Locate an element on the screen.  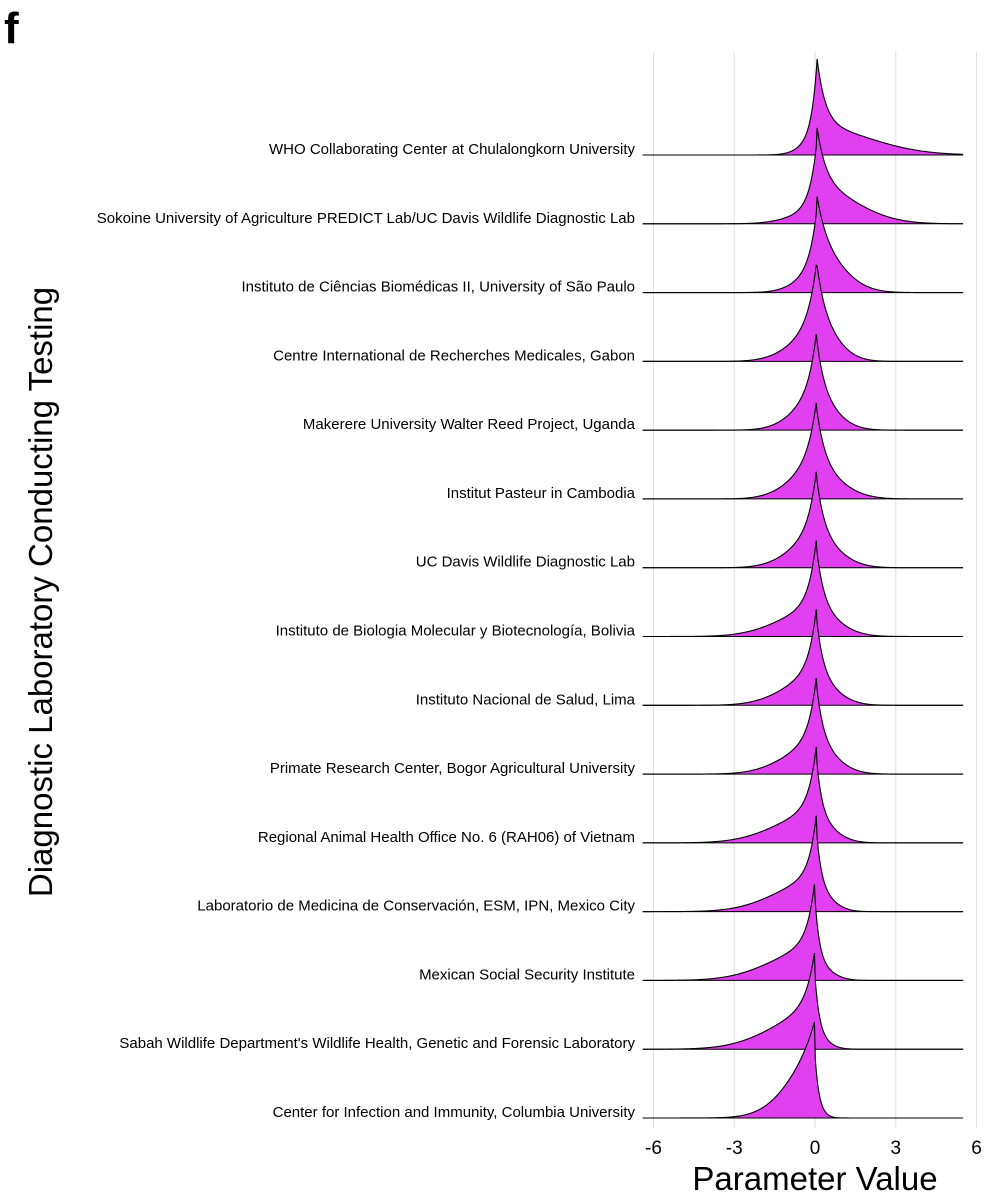
panel-label: f is located at coordinates (11, 28).